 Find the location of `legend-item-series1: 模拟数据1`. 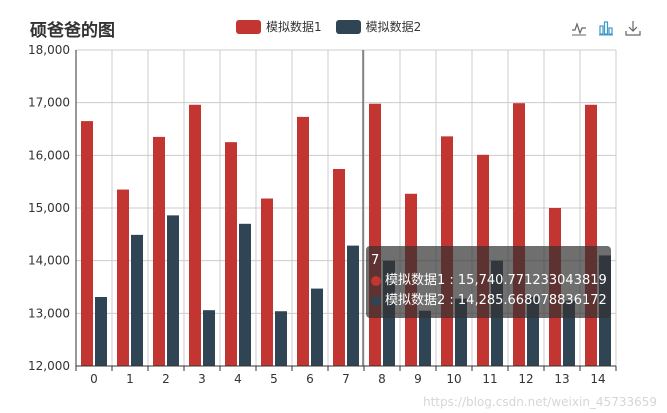

legend-item-series1: 模拟数据1 is located at coordinates (279, 26).